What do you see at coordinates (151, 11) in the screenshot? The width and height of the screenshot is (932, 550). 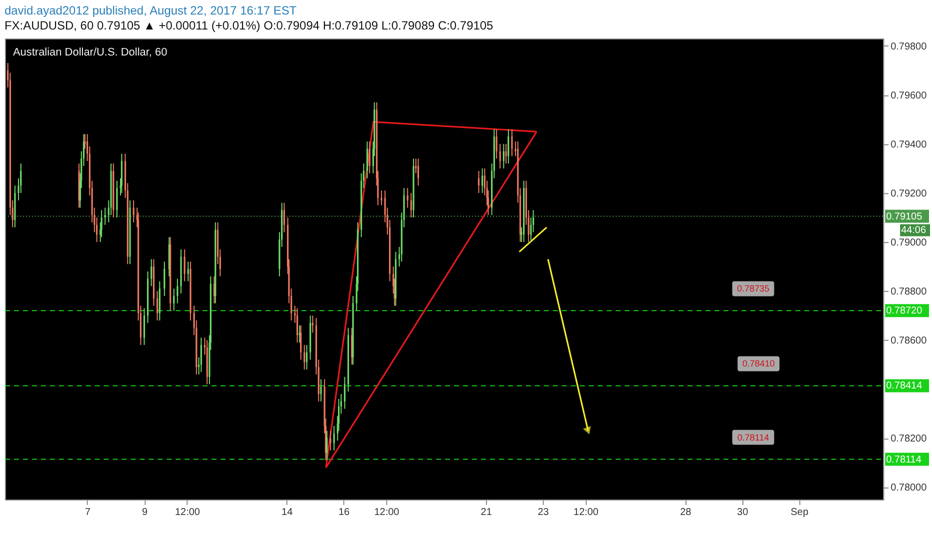 I see `text: david.ayad2012 published, August 22, 2017 16:17 EST` at bounding box center [151, 11].